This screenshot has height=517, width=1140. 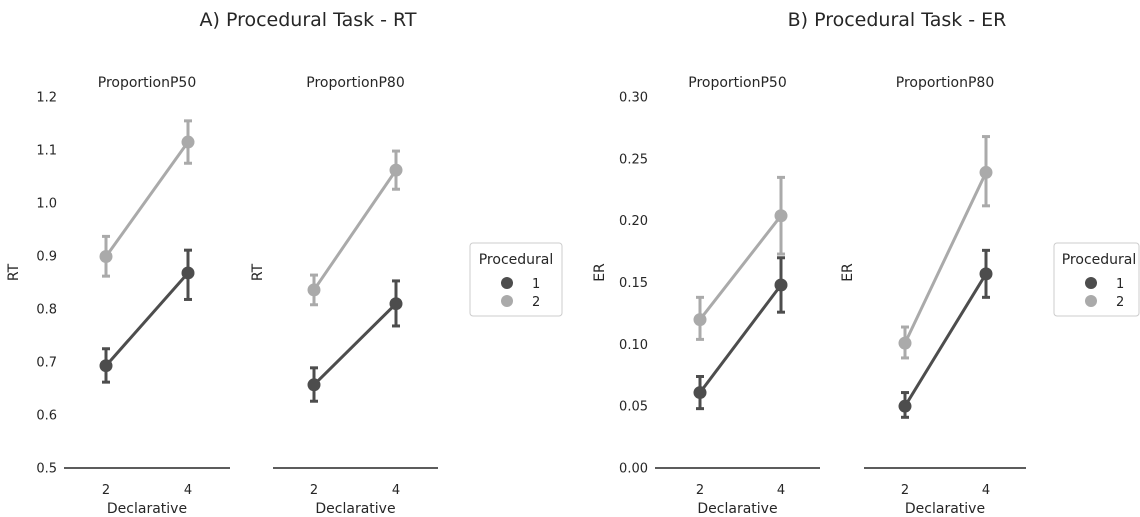 What do you see at coordinates (46, 98) in the screenshot?
I see `y-tick-label: 1.2` at bounding box center [46, 98].